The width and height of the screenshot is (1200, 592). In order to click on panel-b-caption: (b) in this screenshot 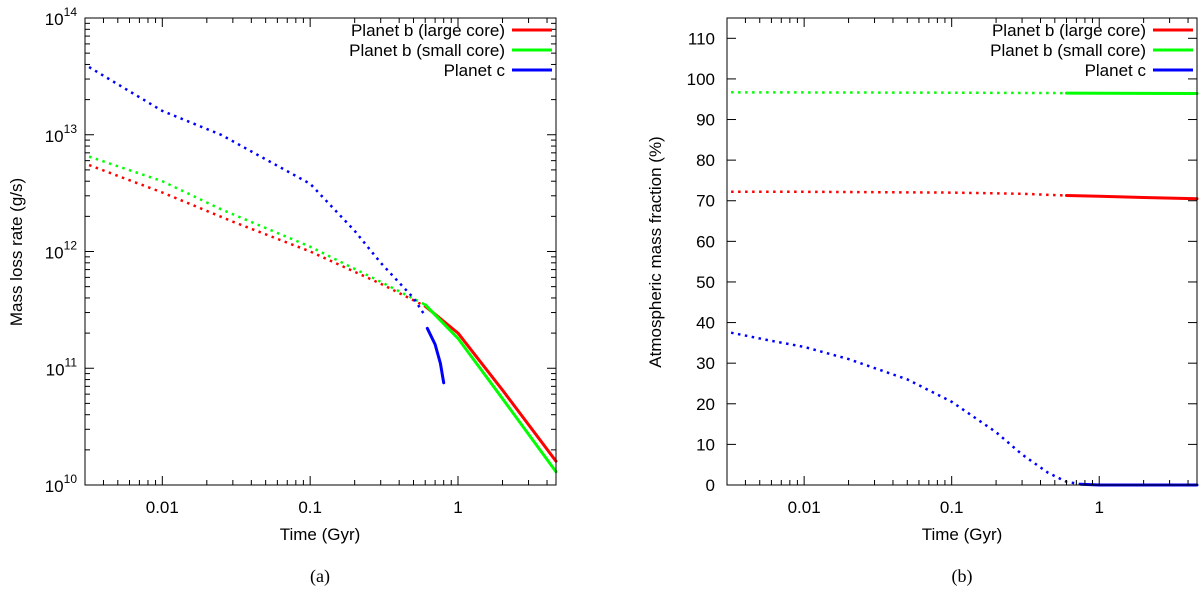, I will do `click(962, 576)`.